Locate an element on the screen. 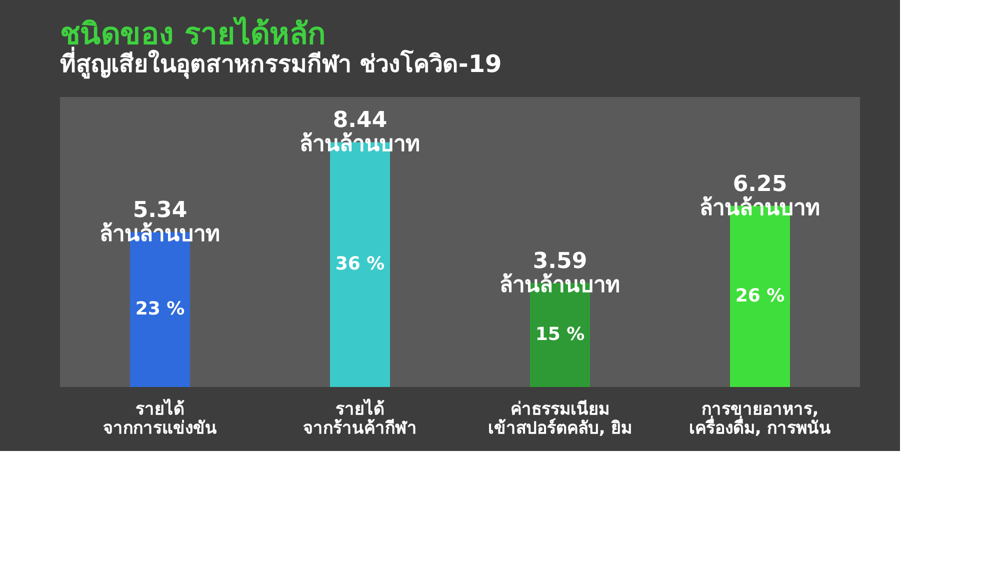 This screenshot has width=1000, height=563. annotation: 36 % is located at coordinates (360, 264).